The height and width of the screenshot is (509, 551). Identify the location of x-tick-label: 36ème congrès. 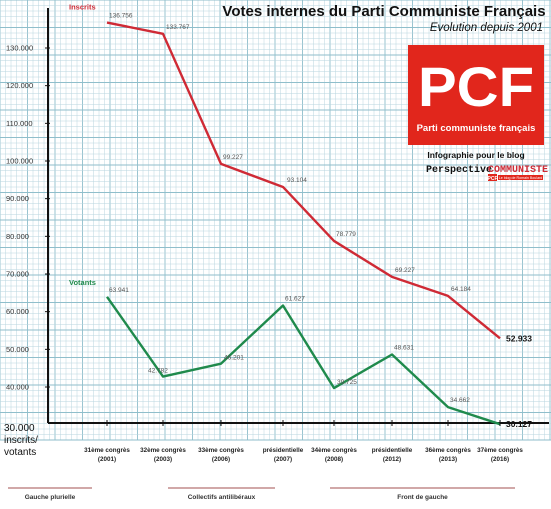
(448, 450).